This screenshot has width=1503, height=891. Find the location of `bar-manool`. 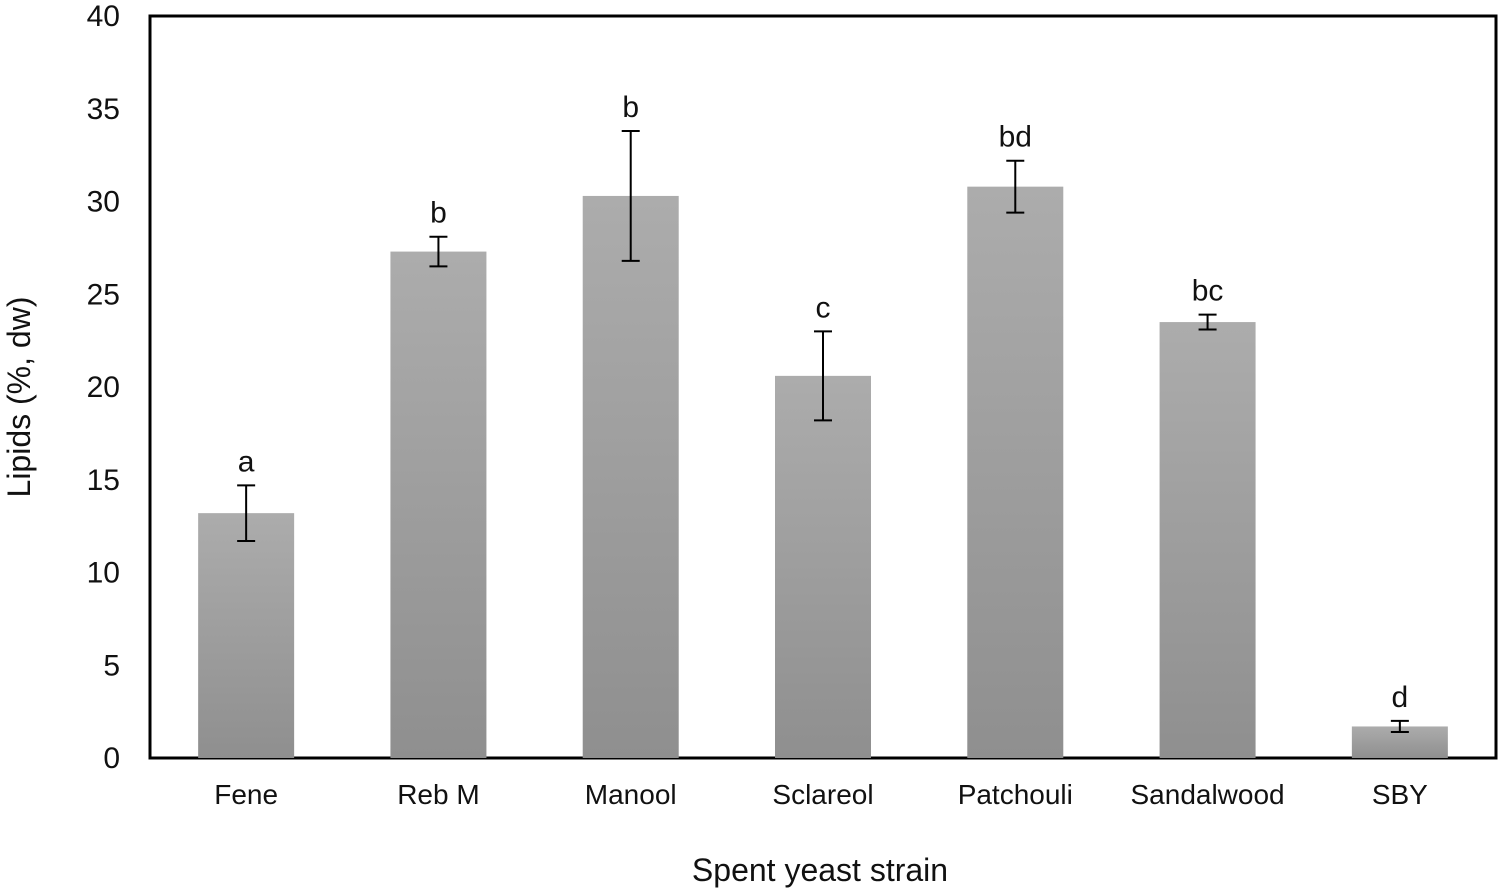

bar-manool is located at coordinates (630, 476).